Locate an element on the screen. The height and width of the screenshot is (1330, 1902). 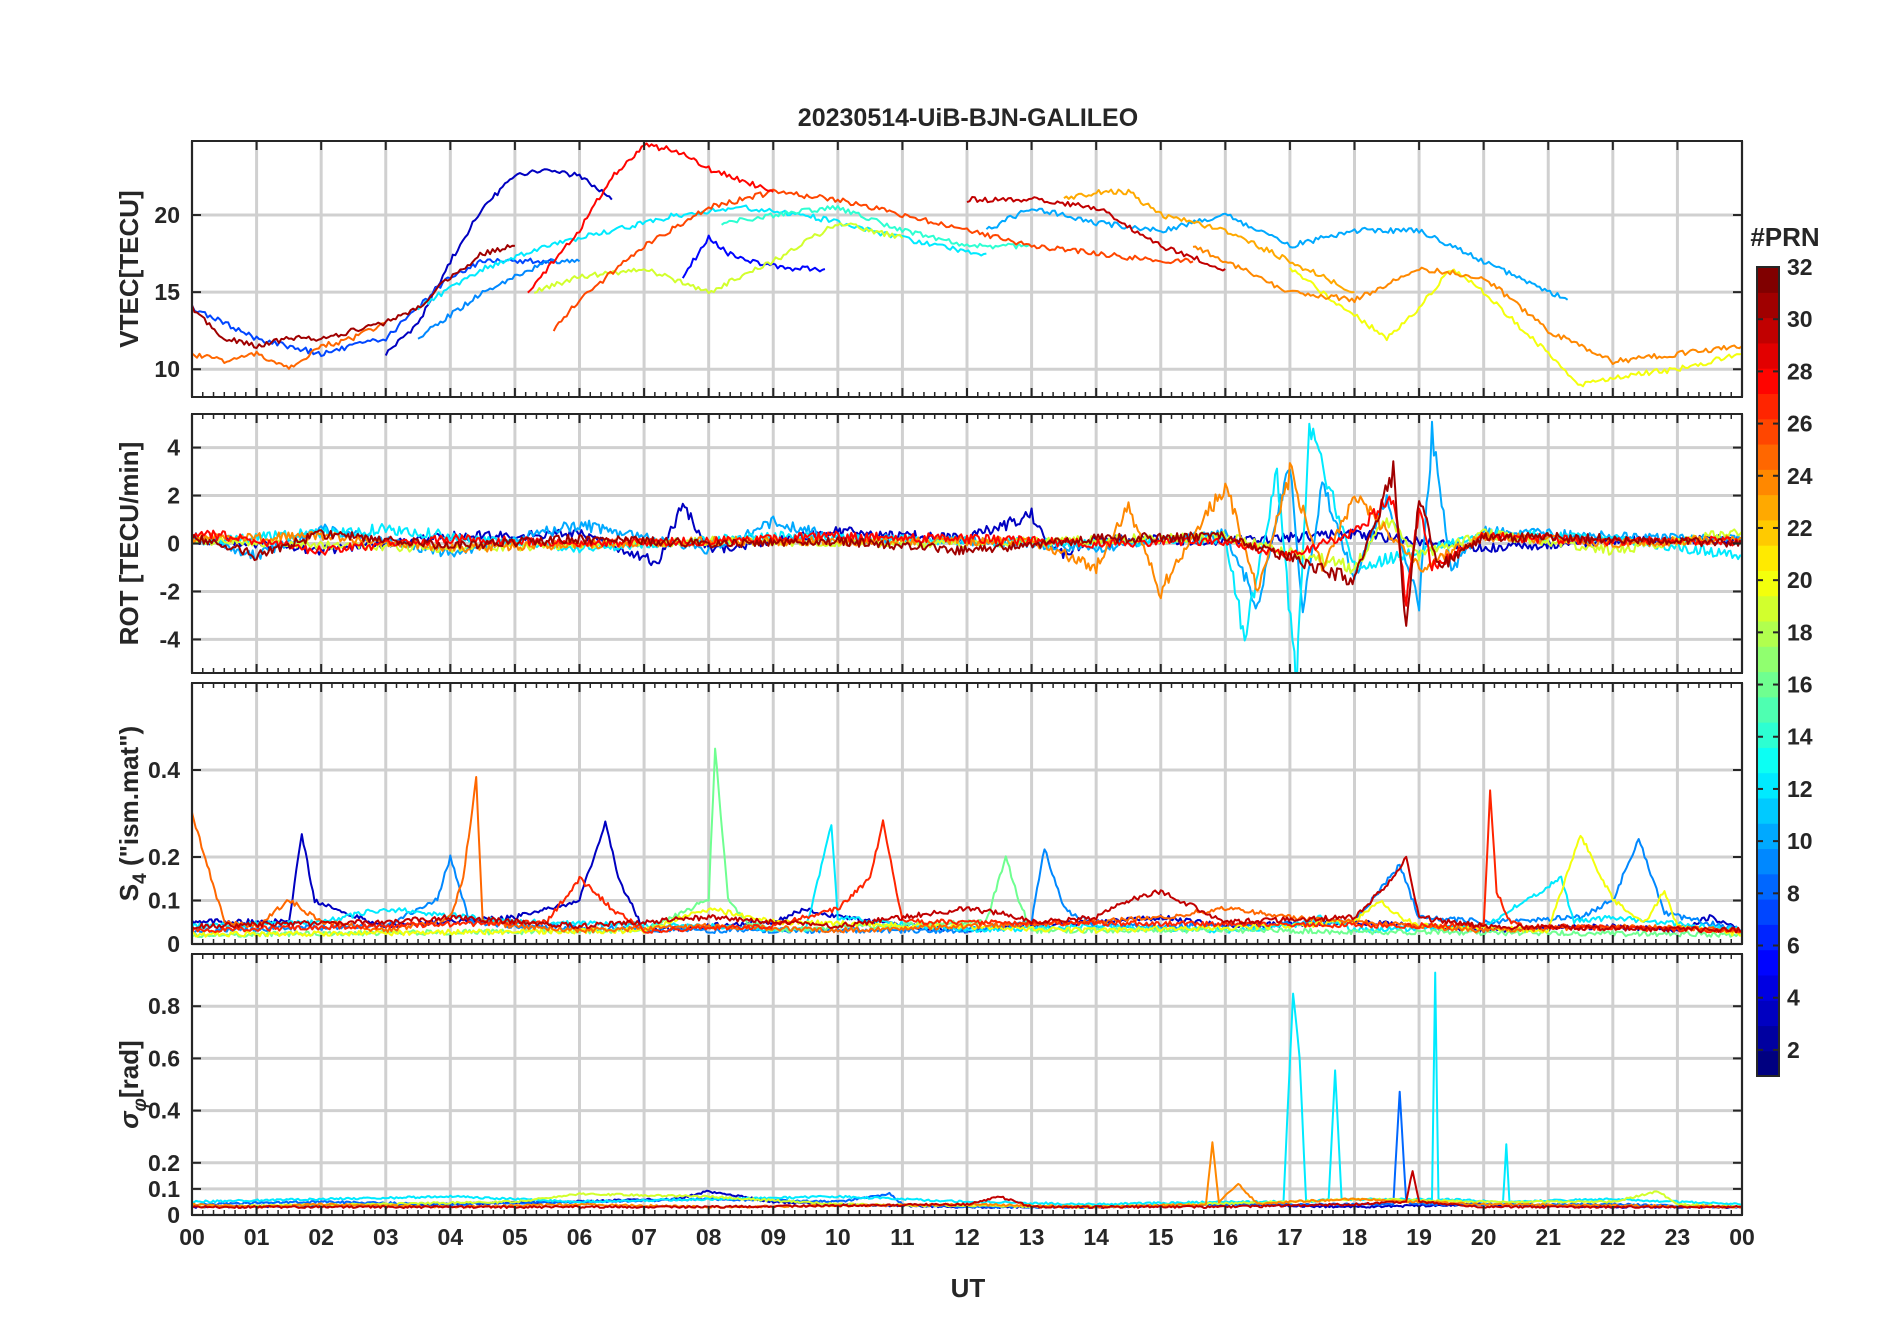
colorbar-tick-label: 32 is located at coordinates (1800, 267).